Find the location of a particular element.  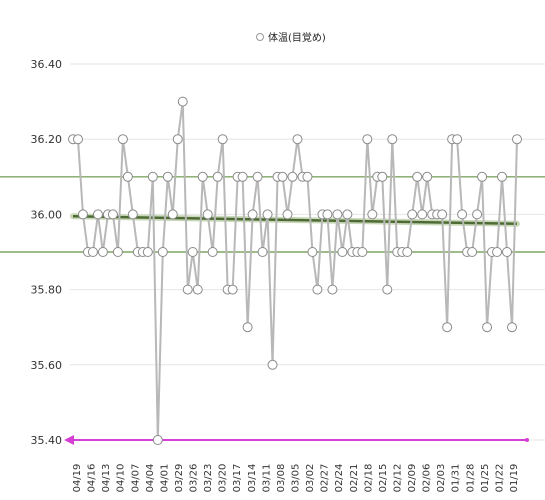

legend: 体温(目覚め) is located at coordinates (291, 37).